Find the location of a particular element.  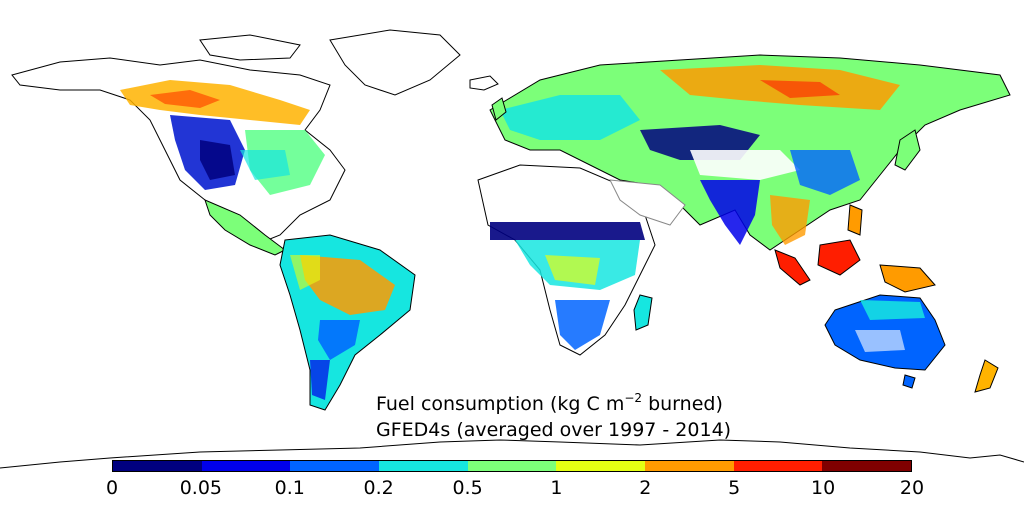

canada-boreal-fire-zone is located at coordinates (215, 102).